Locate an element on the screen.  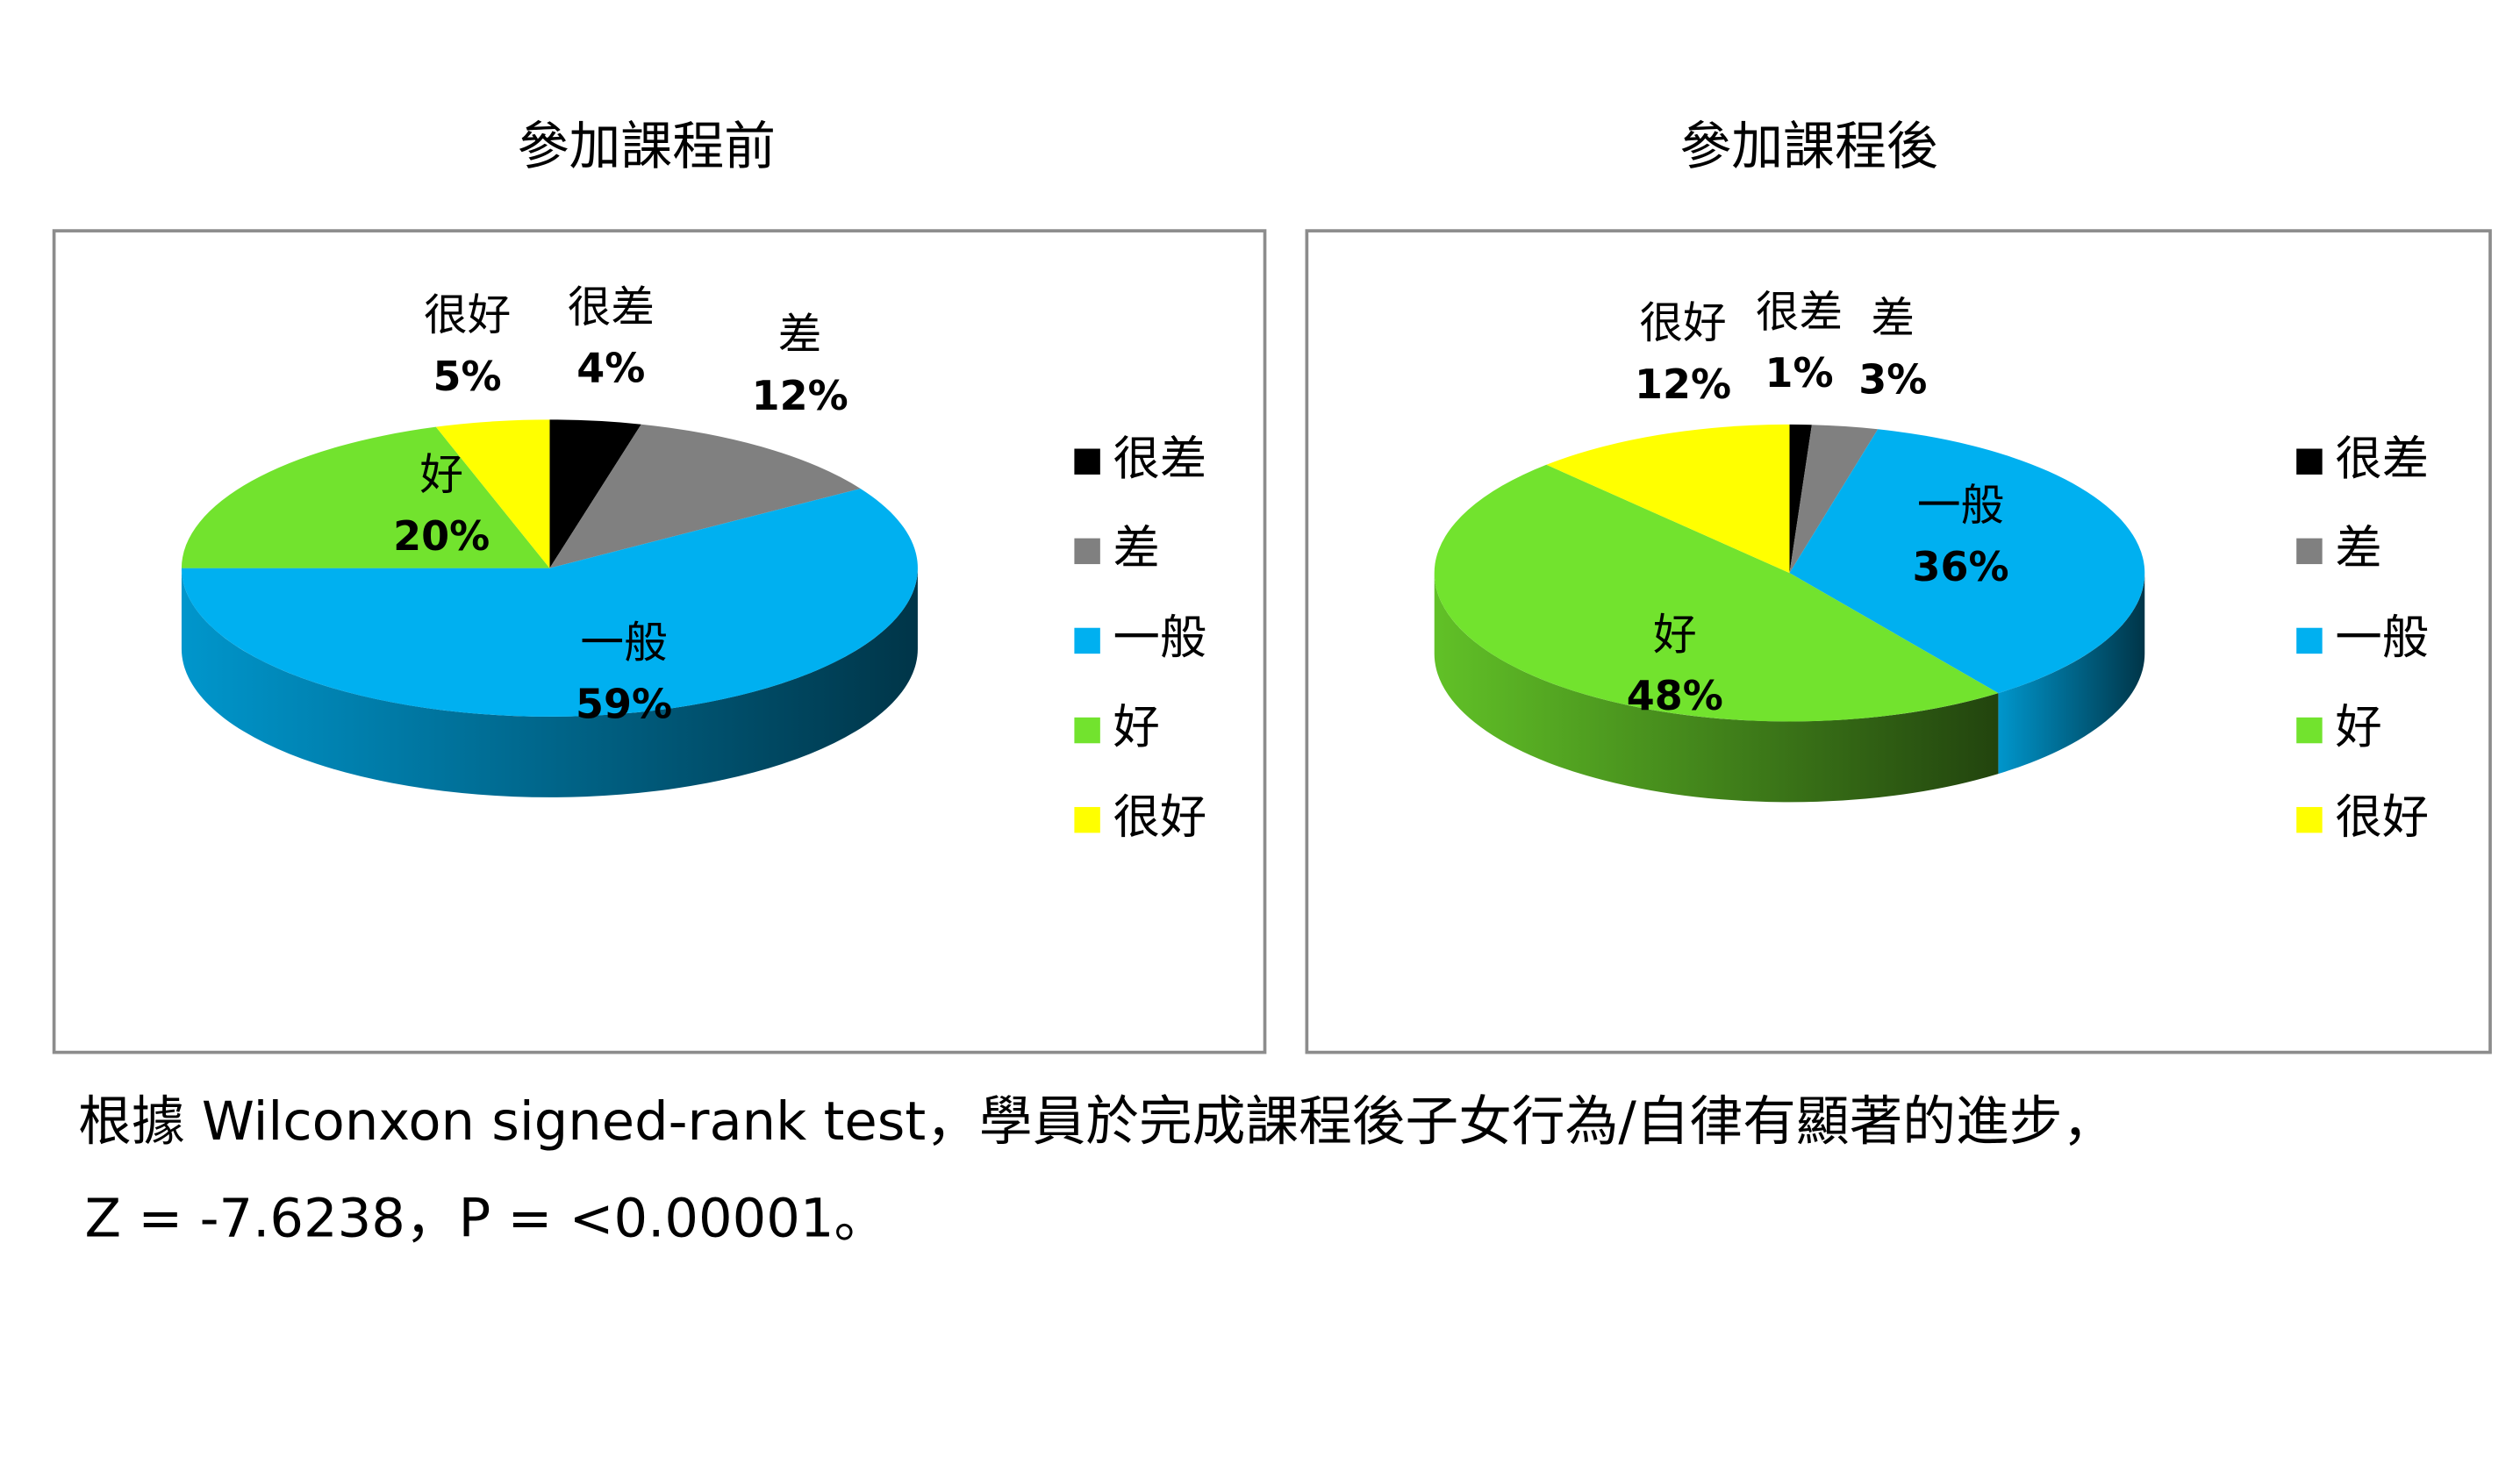
value-label: 59% is located at coordinates (624, 703).